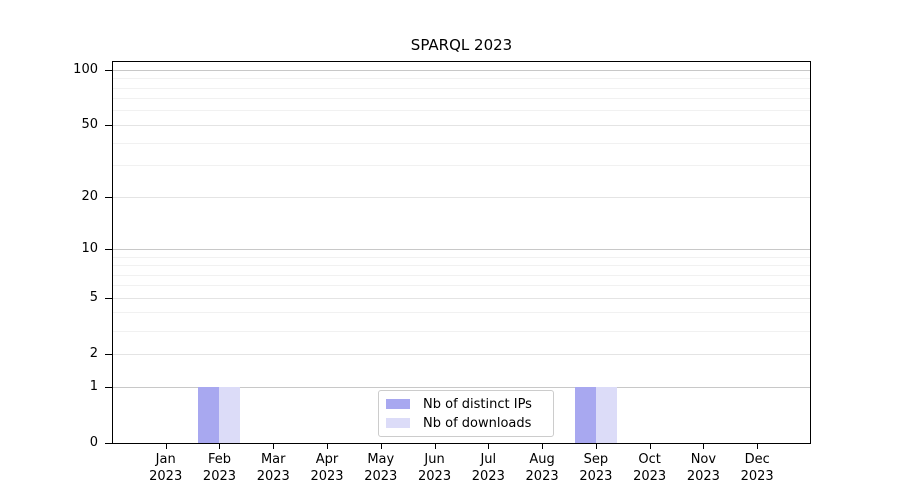 The width and height of the screenshot is (900, 500). Describe the element at coordinates (85, 70) in the screenshot. I see `y-tick-label: 100` at that location.